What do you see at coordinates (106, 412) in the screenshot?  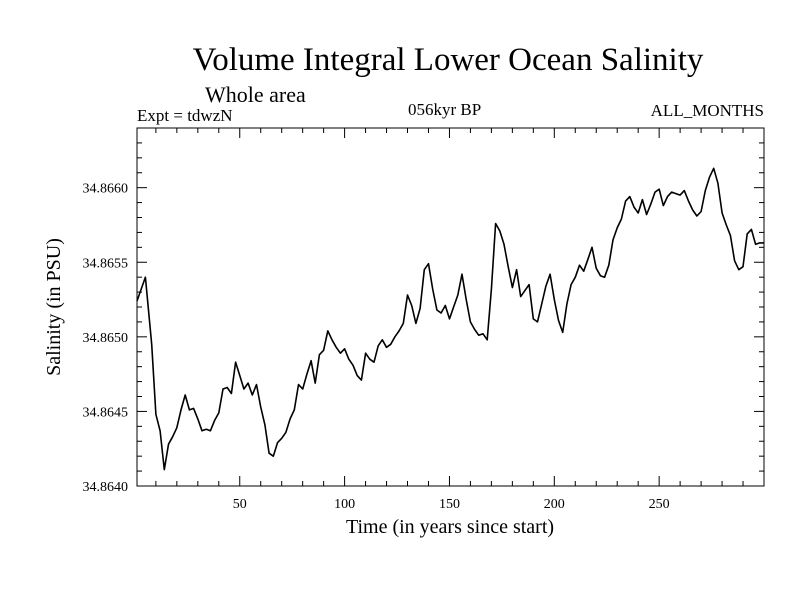 I see `y-tick-label: 34.8645` at bounding box center [106, 412].